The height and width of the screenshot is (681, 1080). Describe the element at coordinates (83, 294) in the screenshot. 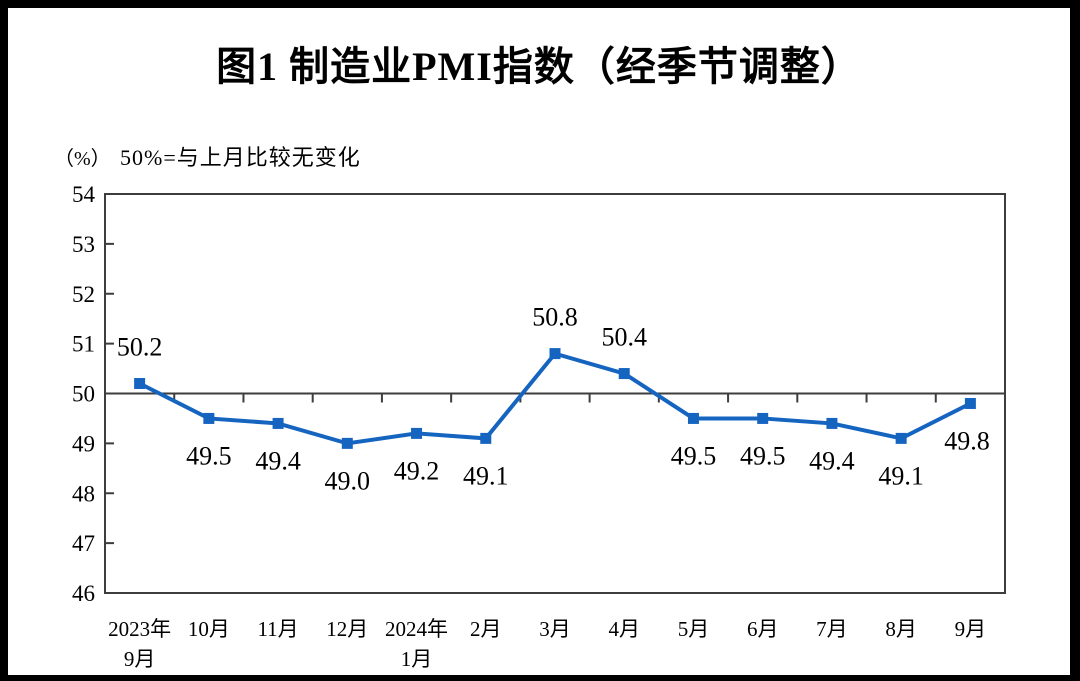

I see `y-axis-tick-label: 52` at that location.